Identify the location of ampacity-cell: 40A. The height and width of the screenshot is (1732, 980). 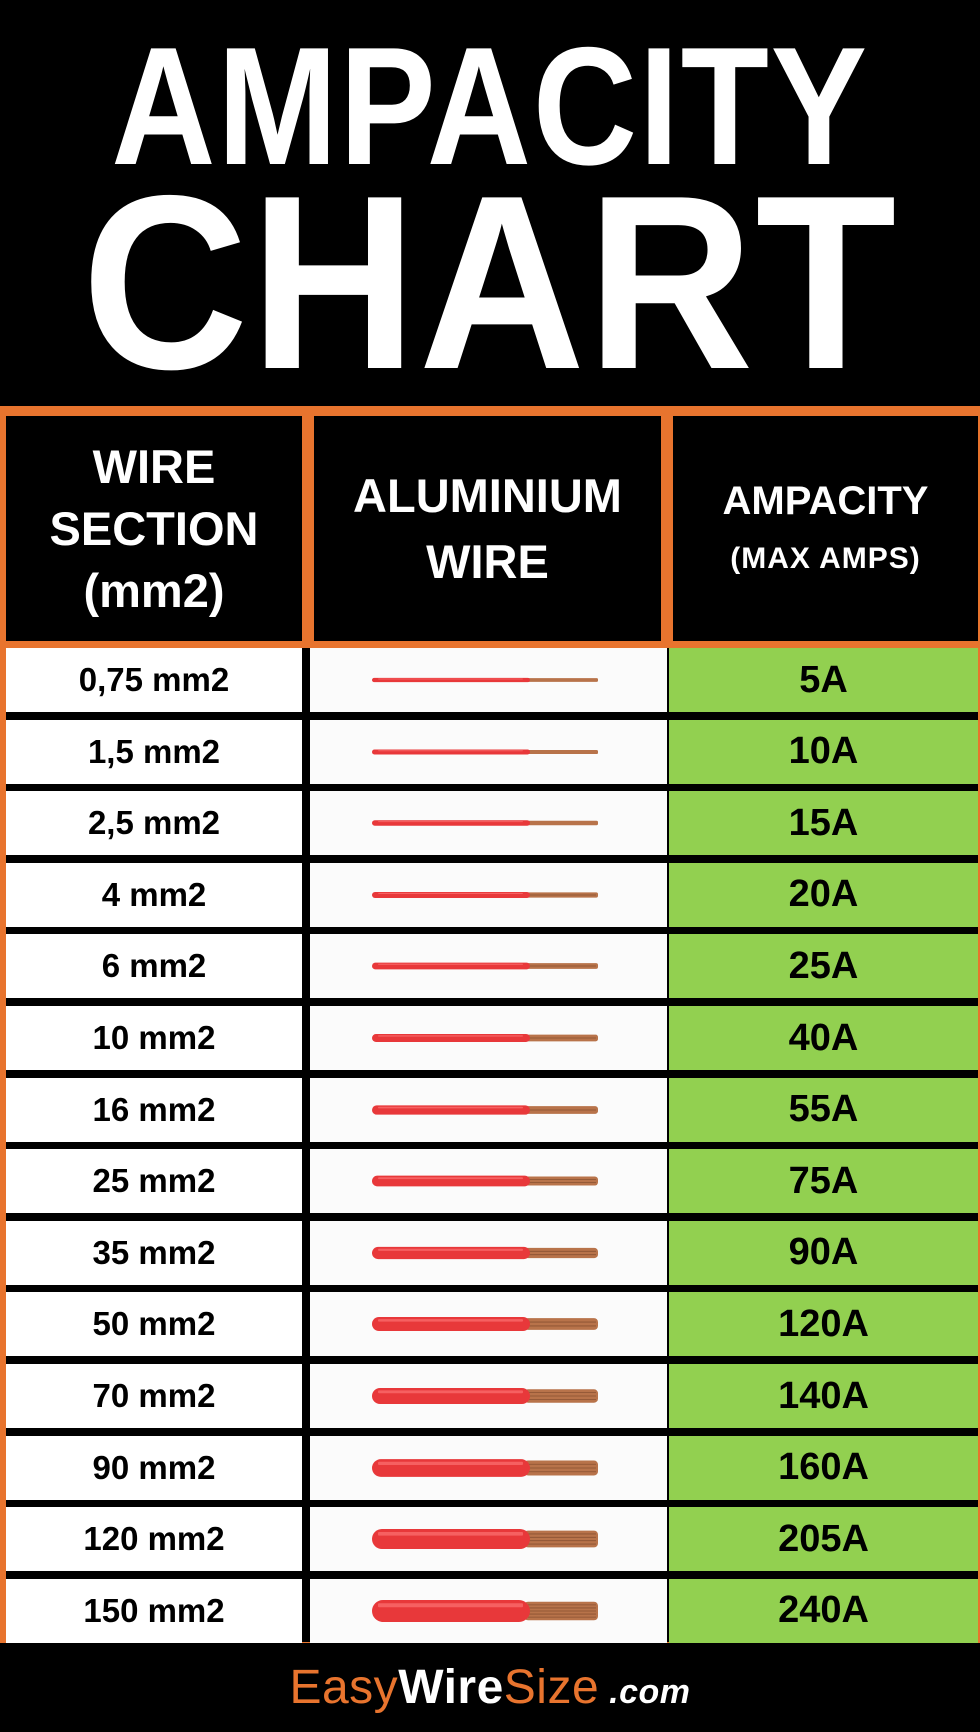
(823, 1038).